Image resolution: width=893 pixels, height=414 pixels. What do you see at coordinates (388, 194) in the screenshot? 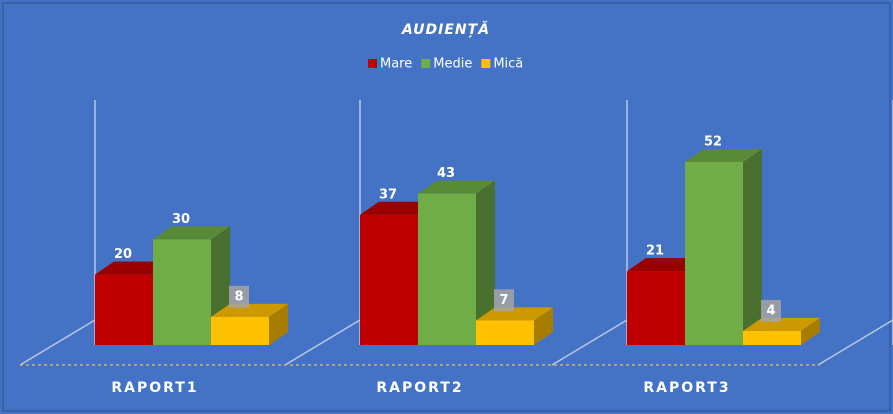
I see `value-label: 37` at bounding box center [388, 194].